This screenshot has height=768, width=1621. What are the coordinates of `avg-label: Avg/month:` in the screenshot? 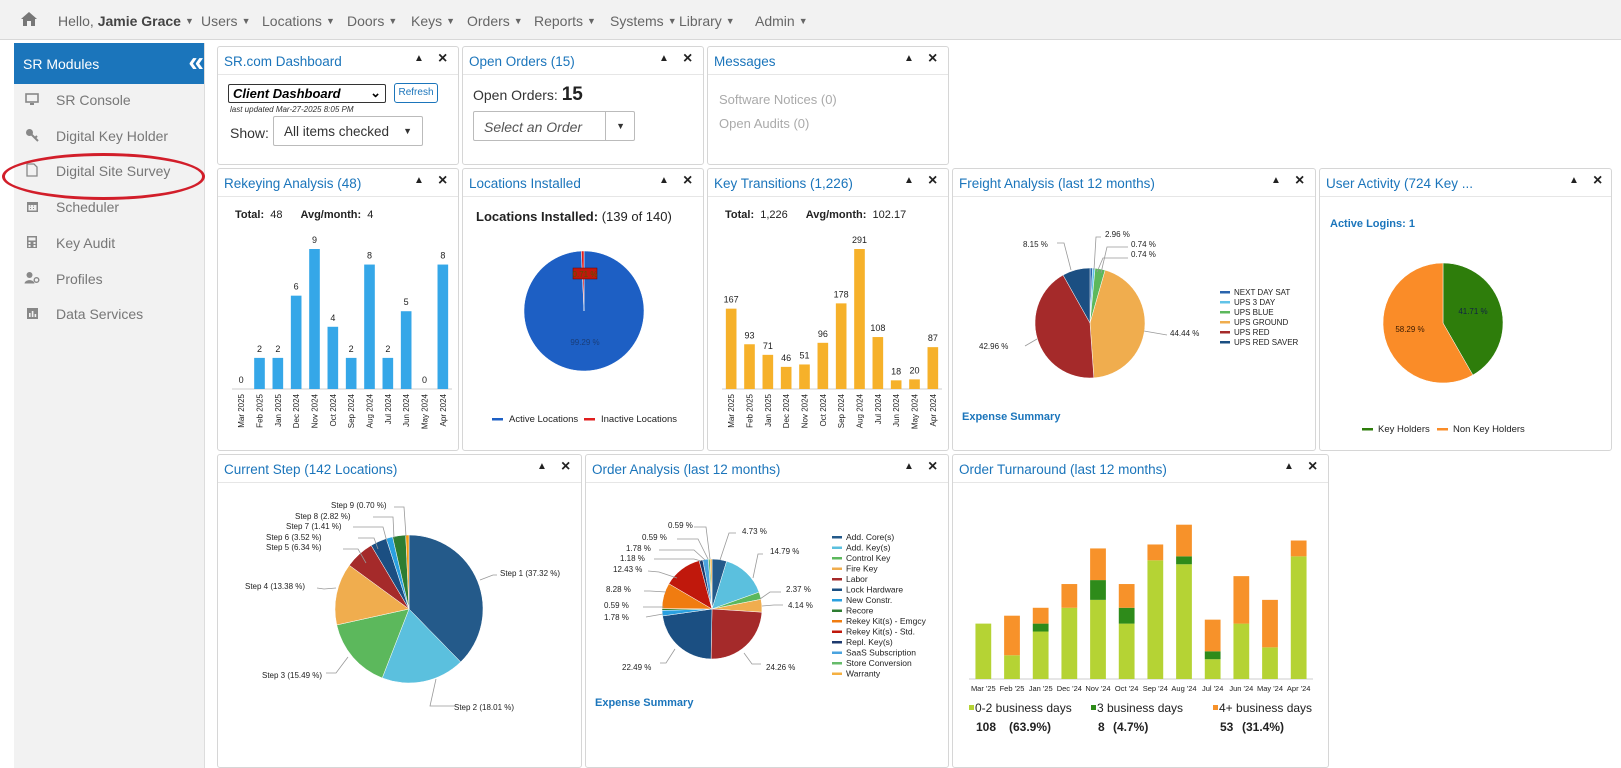 It's located at (331, 215).